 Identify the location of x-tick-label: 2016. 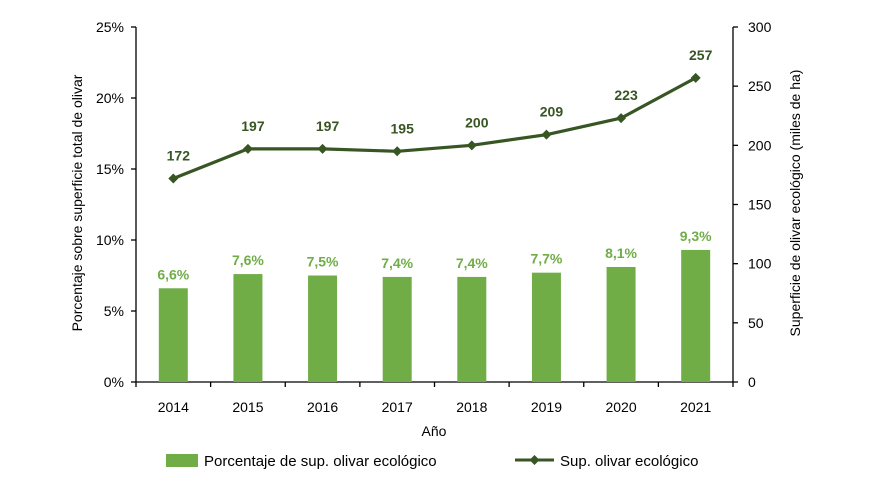
(322, 407).